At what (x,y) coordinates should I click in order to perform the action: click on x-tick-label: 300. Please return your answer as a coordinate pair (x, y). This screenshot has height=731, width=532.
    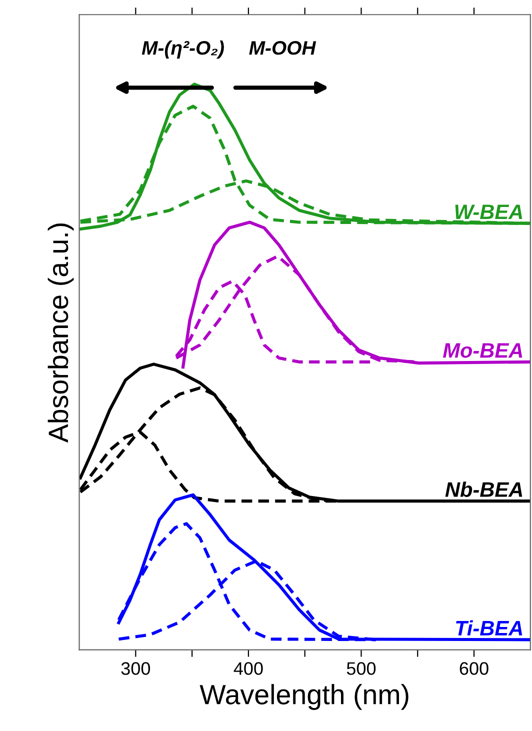
    Looking at the image, I should click on (135, 668).